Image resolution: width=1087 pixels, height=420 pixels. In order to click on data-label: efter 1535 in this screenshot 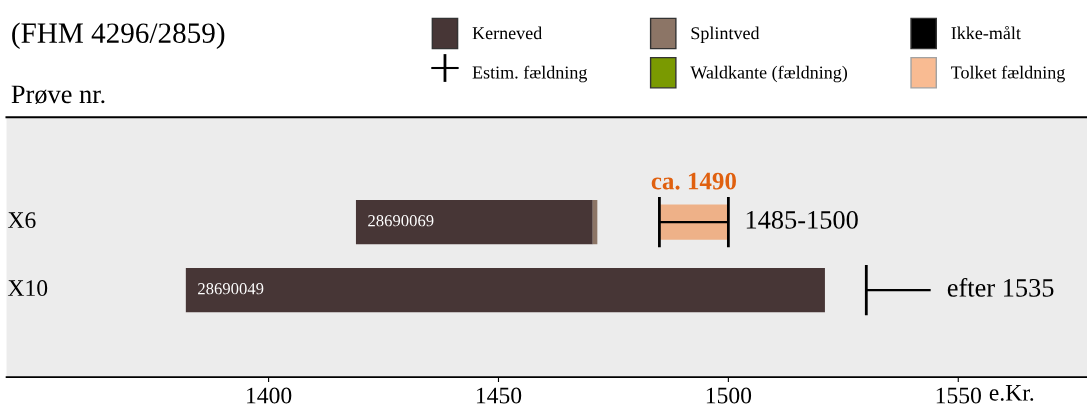, I will do `click(1000, 287)`.